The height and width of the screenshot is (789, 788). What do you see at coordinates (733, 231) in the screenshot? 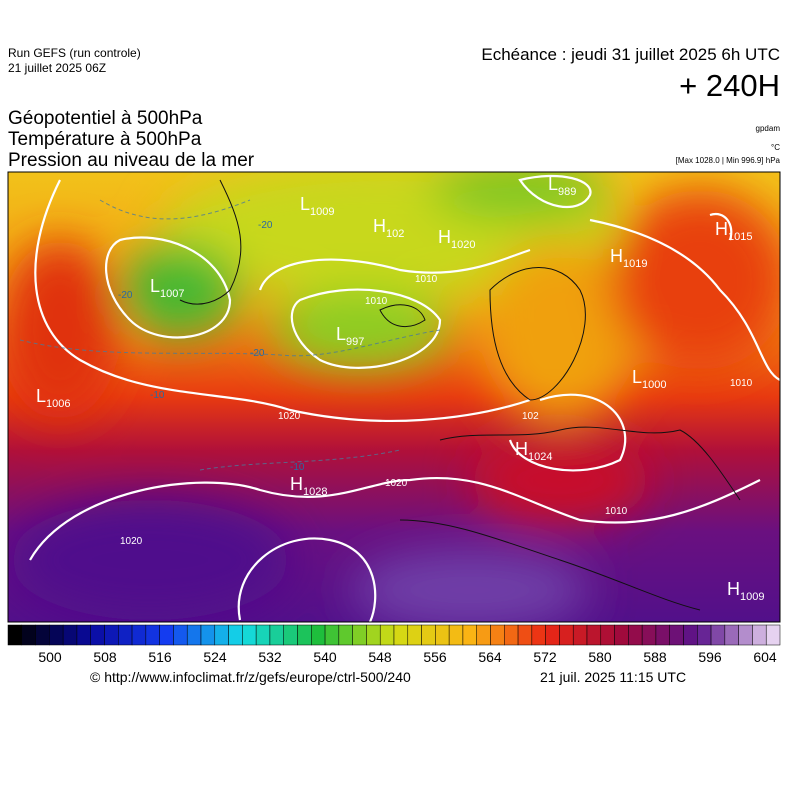
I see `pressure-center: H1015` at bounding box center [733, 231].